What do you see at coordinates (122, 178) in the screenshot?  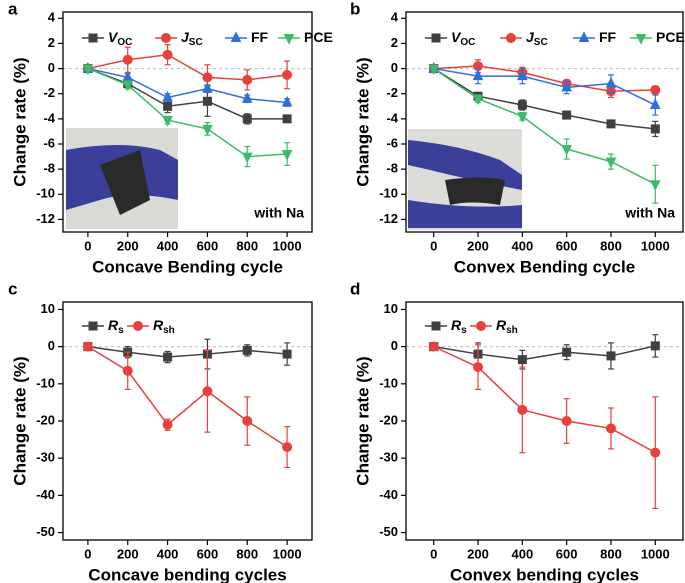 I see `inset-photo-a` at bounding box center [122, 178].